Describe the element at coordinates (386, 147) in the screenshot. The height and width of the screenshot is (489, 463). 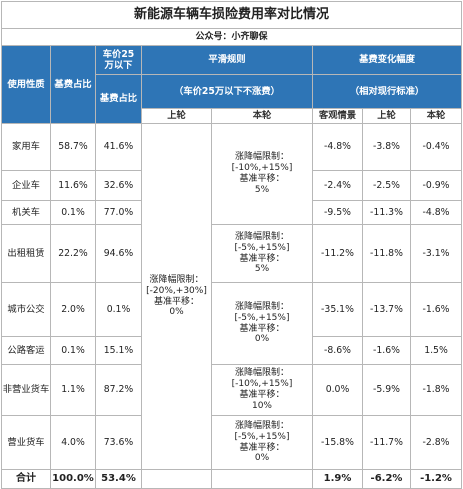
I see `last-cell: -3.8%` at that location.